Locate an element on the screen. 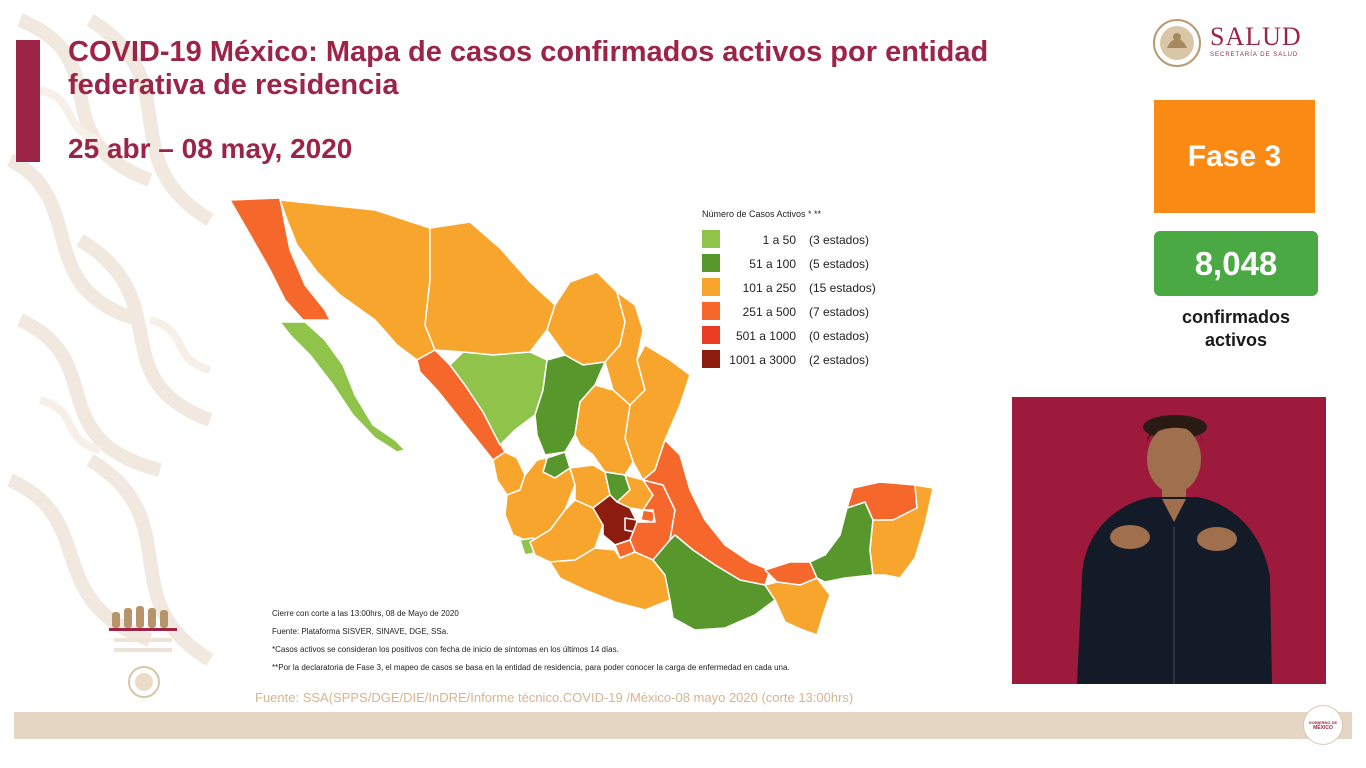 Image resolution: width=1366 pixels, height=768 pixels. legend-range: 51 a 100 is located at coordinates (772, 264).